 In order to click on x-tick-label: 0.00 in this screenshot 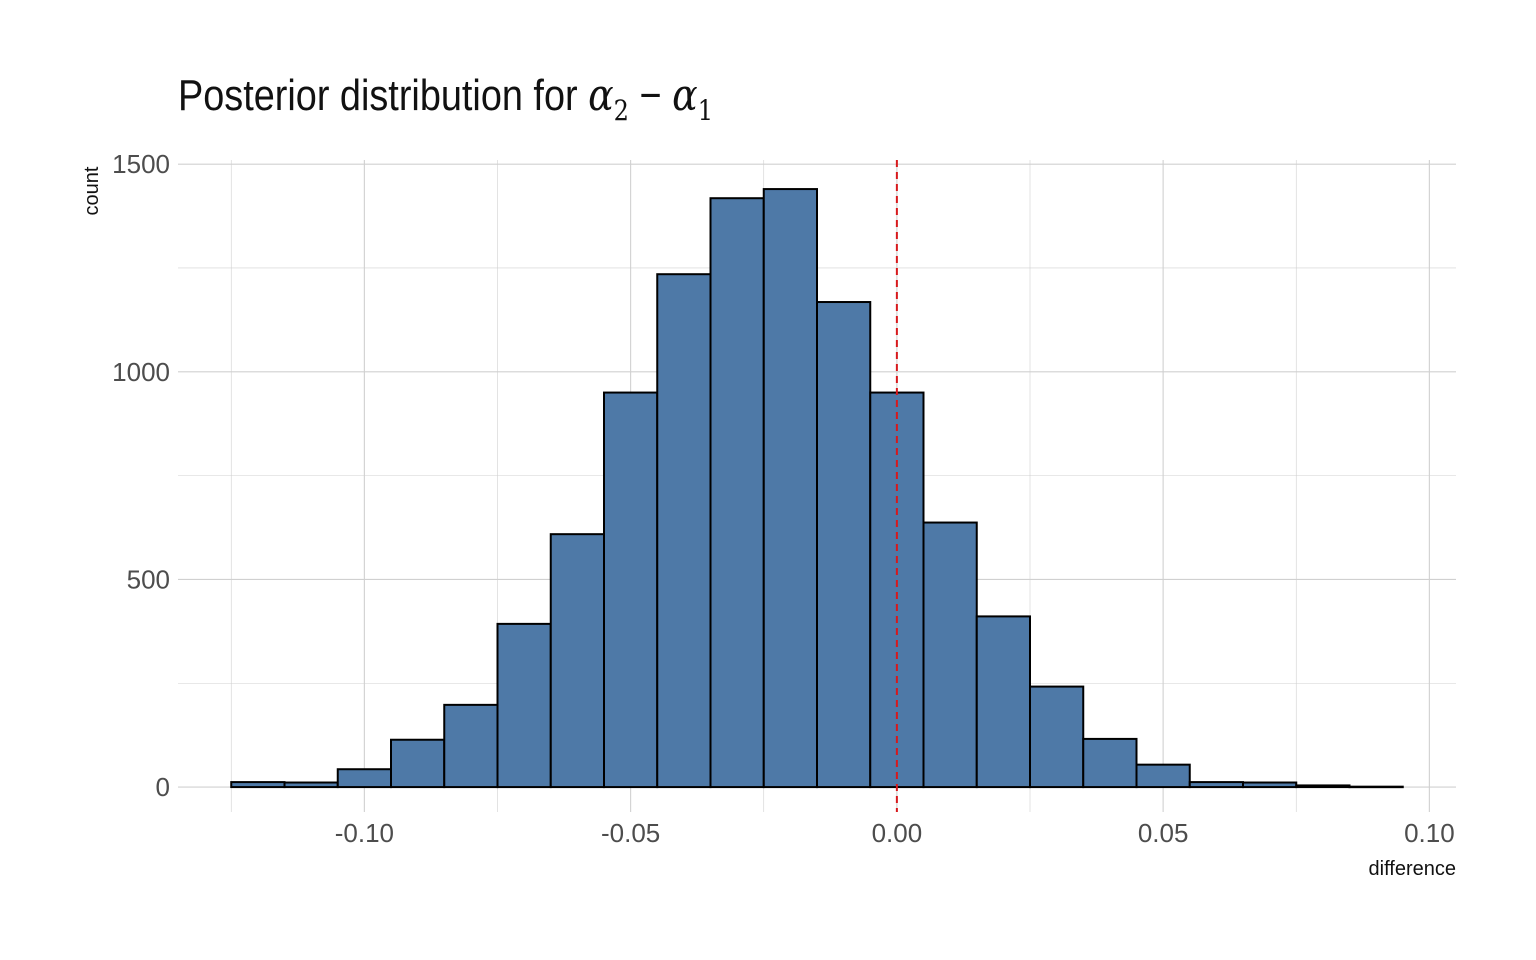, I will do `click(897, 833)`.